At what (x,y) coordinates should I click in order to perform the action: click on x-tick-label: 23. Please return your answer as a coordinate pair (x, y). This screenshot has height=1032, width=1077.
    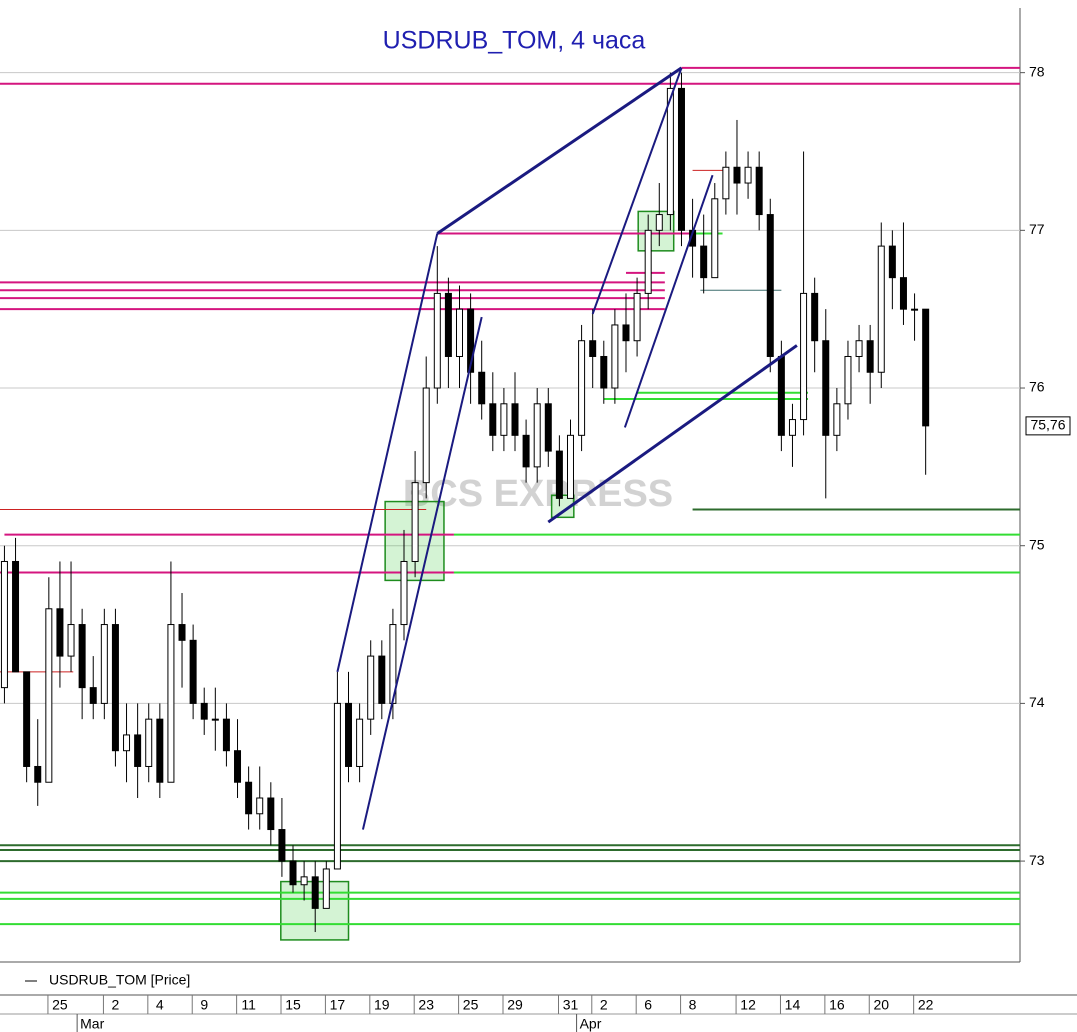
    Looking at the image, I should click on (426, 1005).